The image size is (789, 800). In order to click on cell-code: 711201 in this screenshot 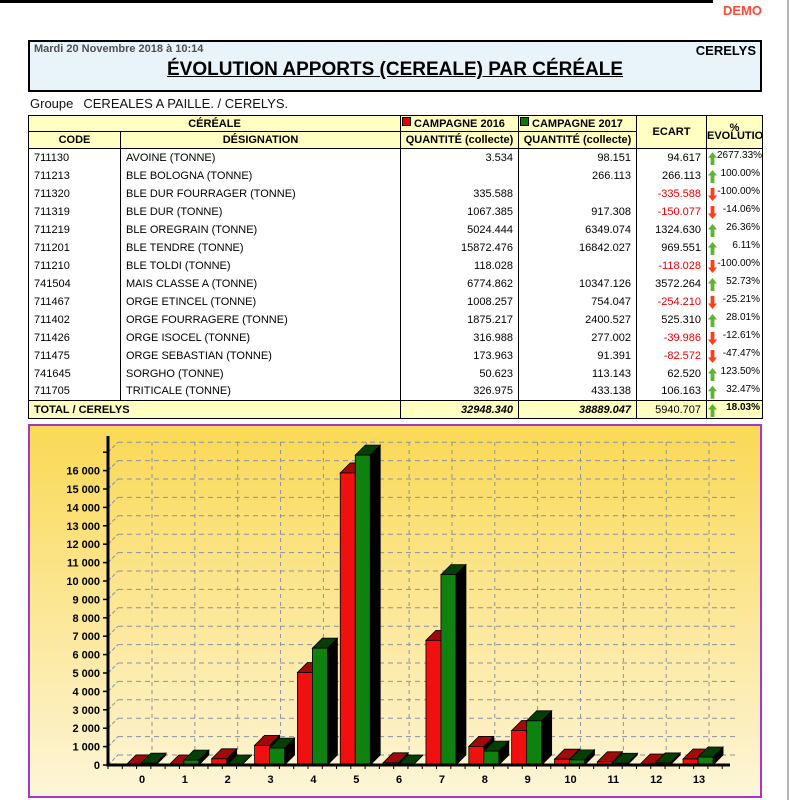, I will do `click(74, 247)`.